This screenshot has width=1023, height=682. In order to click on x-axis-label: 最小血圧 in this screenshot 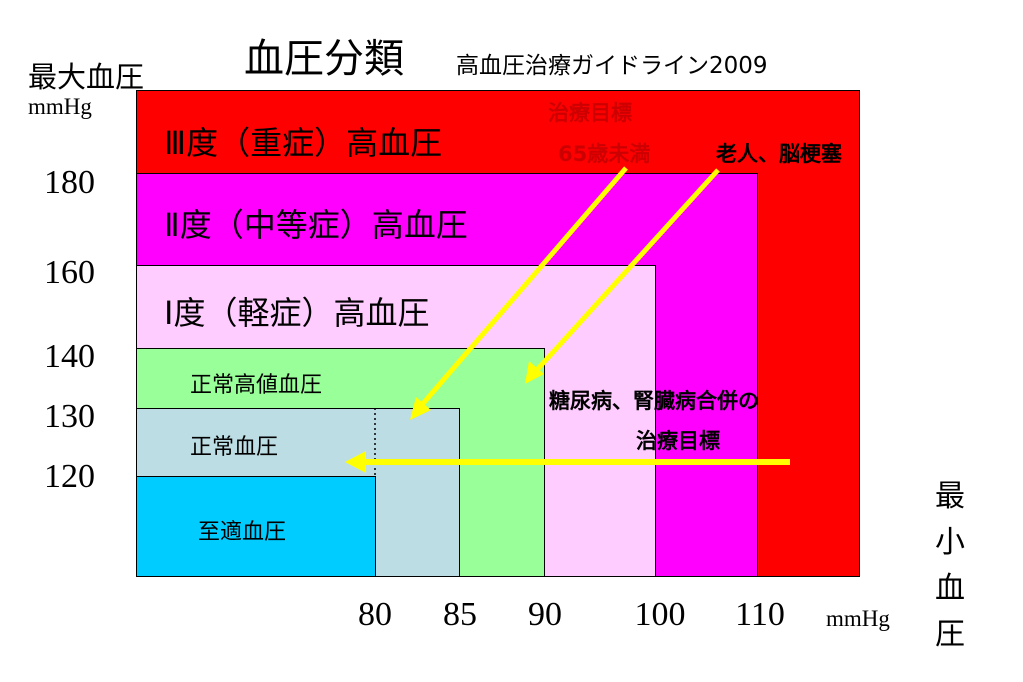, I will do `click(950, 565)`.